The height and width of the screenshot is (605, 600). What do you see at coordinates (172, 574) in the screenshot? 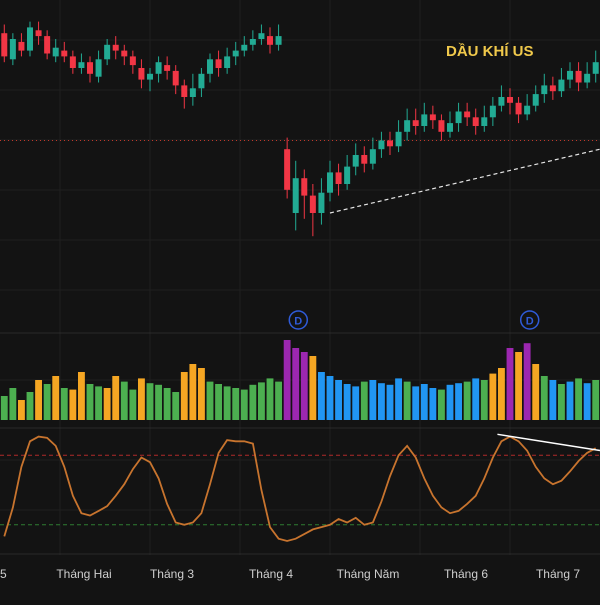
I see `x-axis-label: Tháng 3` at bounding box center [172, 574].